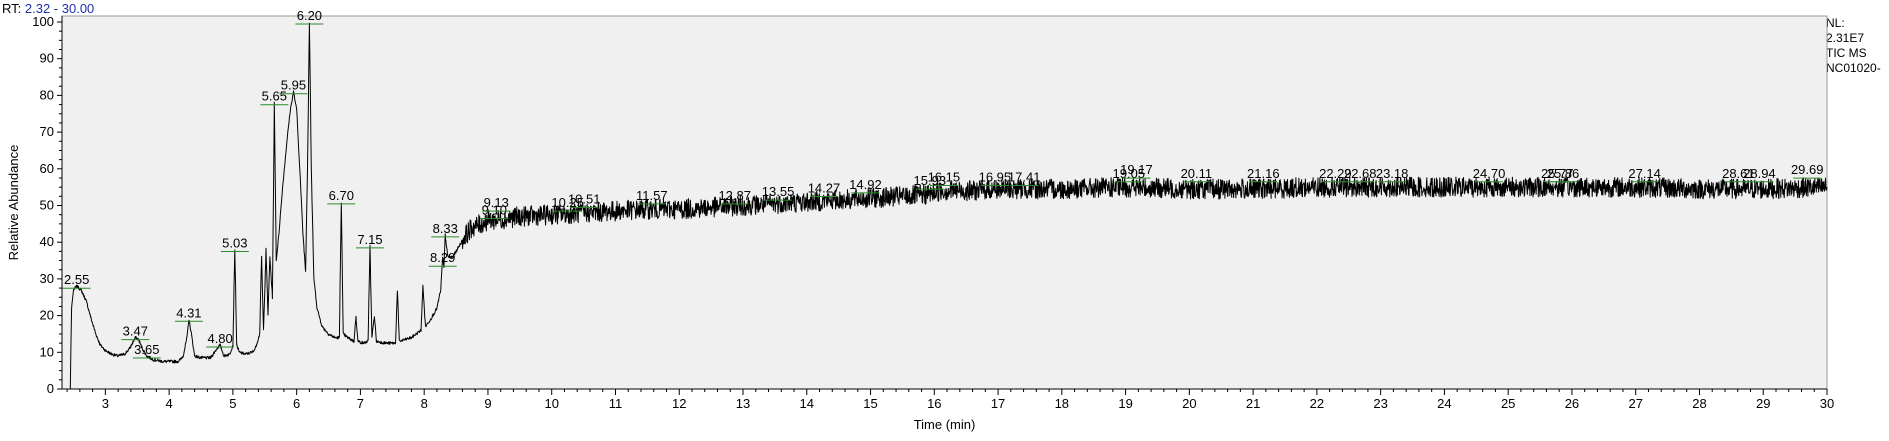 The width and height of the screenshot is (1889, 441). What do you see at coordinates (487, 403) in the screenshot?
I see `x-tick-label: 9` at bounding box center [487, 403].